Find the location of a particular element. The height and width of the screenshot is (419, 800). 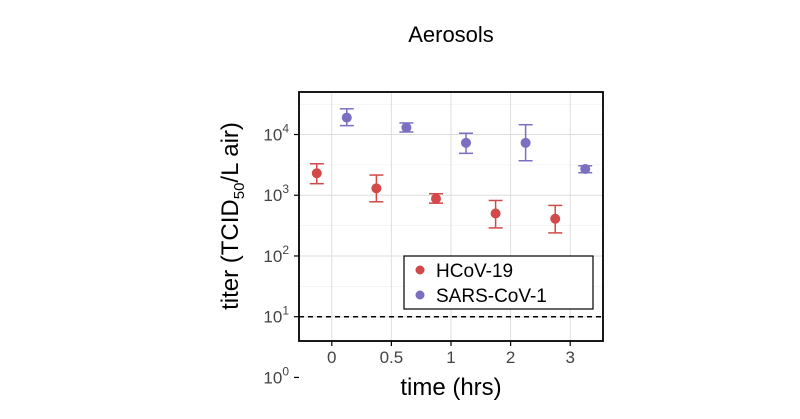

x-tick-label: 1 is located at coordinates (450, 357).